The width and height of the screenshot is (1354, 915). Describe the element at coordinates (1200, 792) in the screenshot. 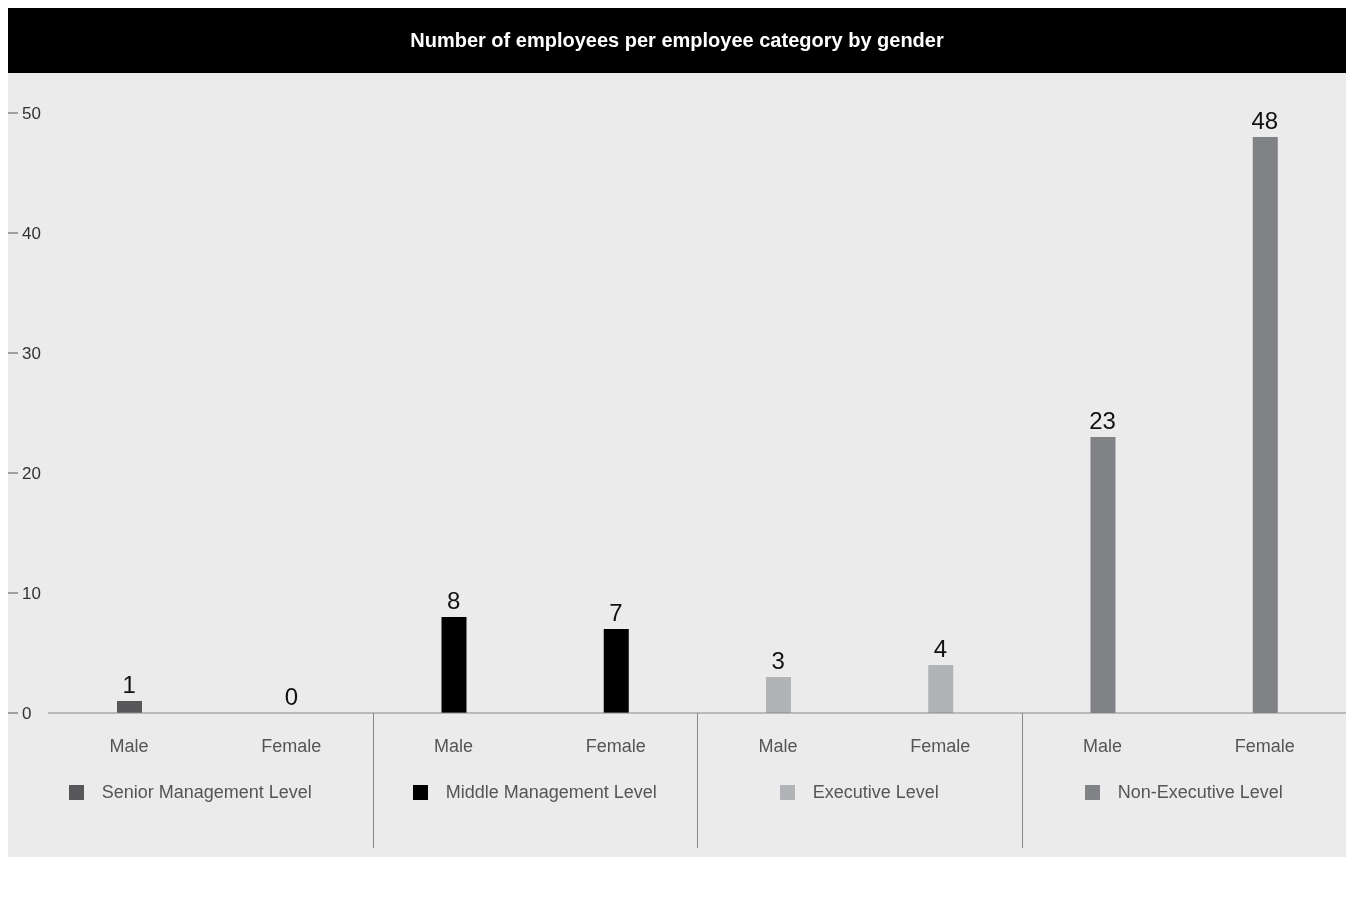

I see `legend-label: Non-Executive Level` at that location.